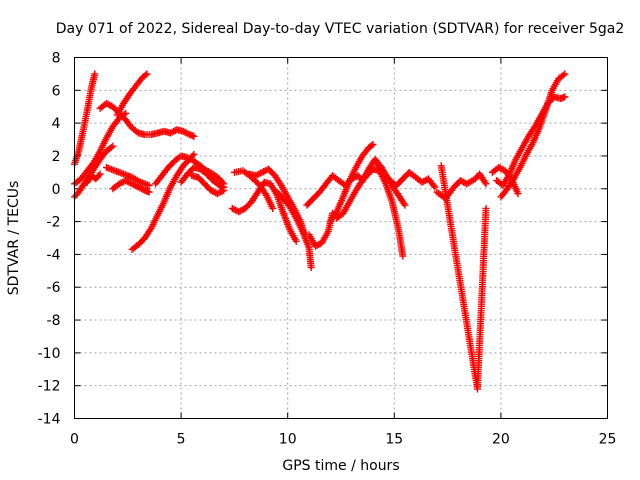 The width and height of the screenshot is (640, 480). What do you see at coordinates (394, 440) in the screenshot?
I see `x-tick-label: 15` at bounding box center [394, 440].